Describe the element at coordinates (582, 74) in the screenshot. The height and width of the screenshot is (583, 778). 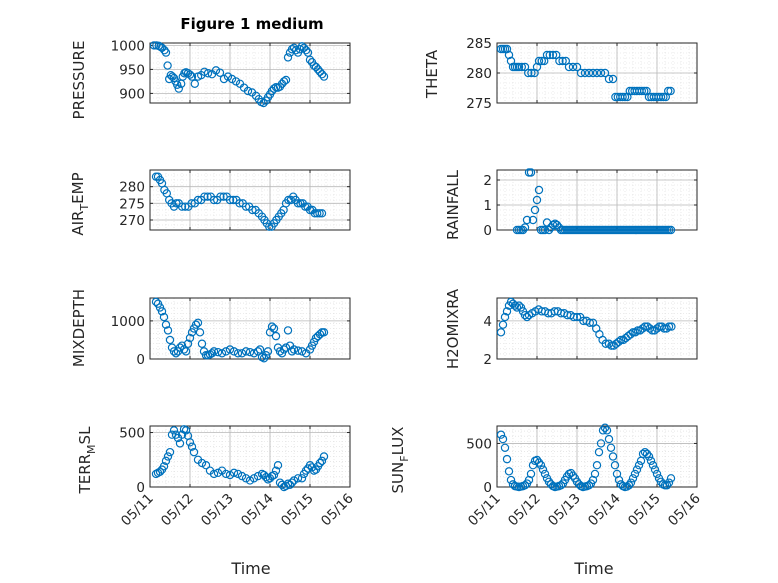
I see `panel-theta: 275 280 285` at that location.